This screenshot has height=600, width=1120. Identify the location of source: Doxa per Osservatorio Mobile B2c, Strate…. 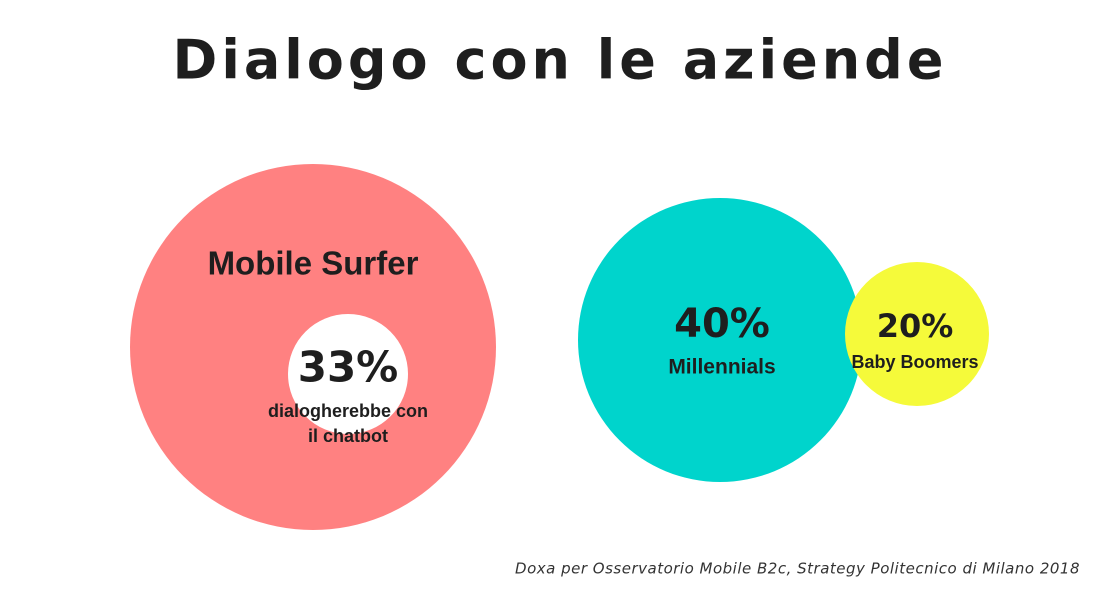
(797, 569).